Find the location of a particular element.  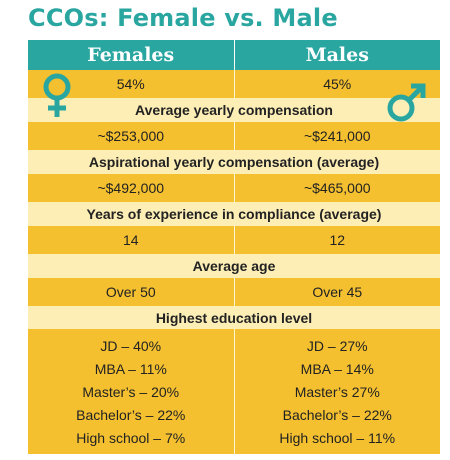

list-item: Master’s 27% is located at coordinates (337, 392).